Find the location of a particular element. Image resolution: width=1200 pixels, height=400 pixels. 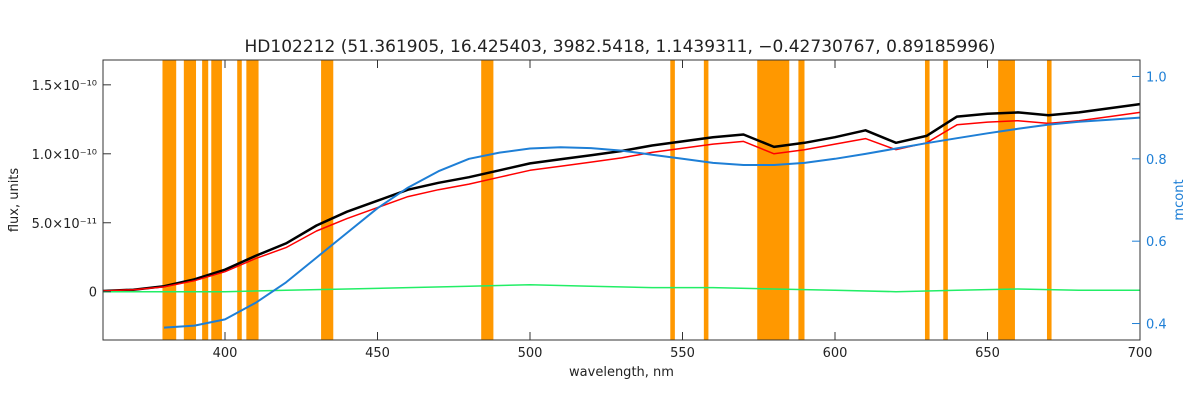

y-tick-label-0: 0 is located at coordinates (93, 293).